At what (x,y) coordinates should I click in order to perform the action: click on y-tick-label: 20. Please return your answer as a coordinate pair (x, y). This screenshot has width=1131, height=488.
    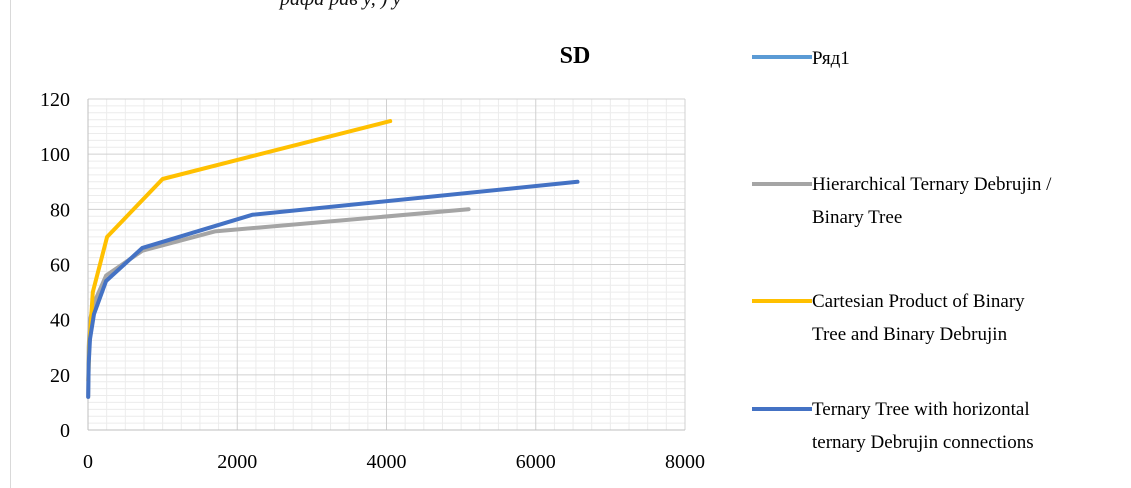
    Looking at the image, I should click on (60, 376).